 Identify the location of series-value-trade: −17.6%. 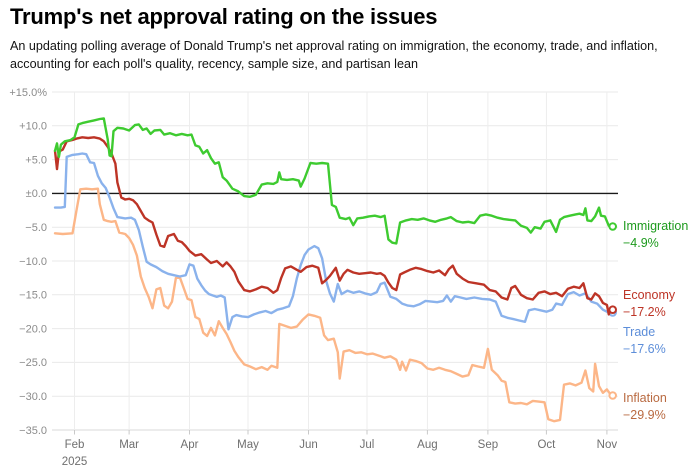
(644, 348).